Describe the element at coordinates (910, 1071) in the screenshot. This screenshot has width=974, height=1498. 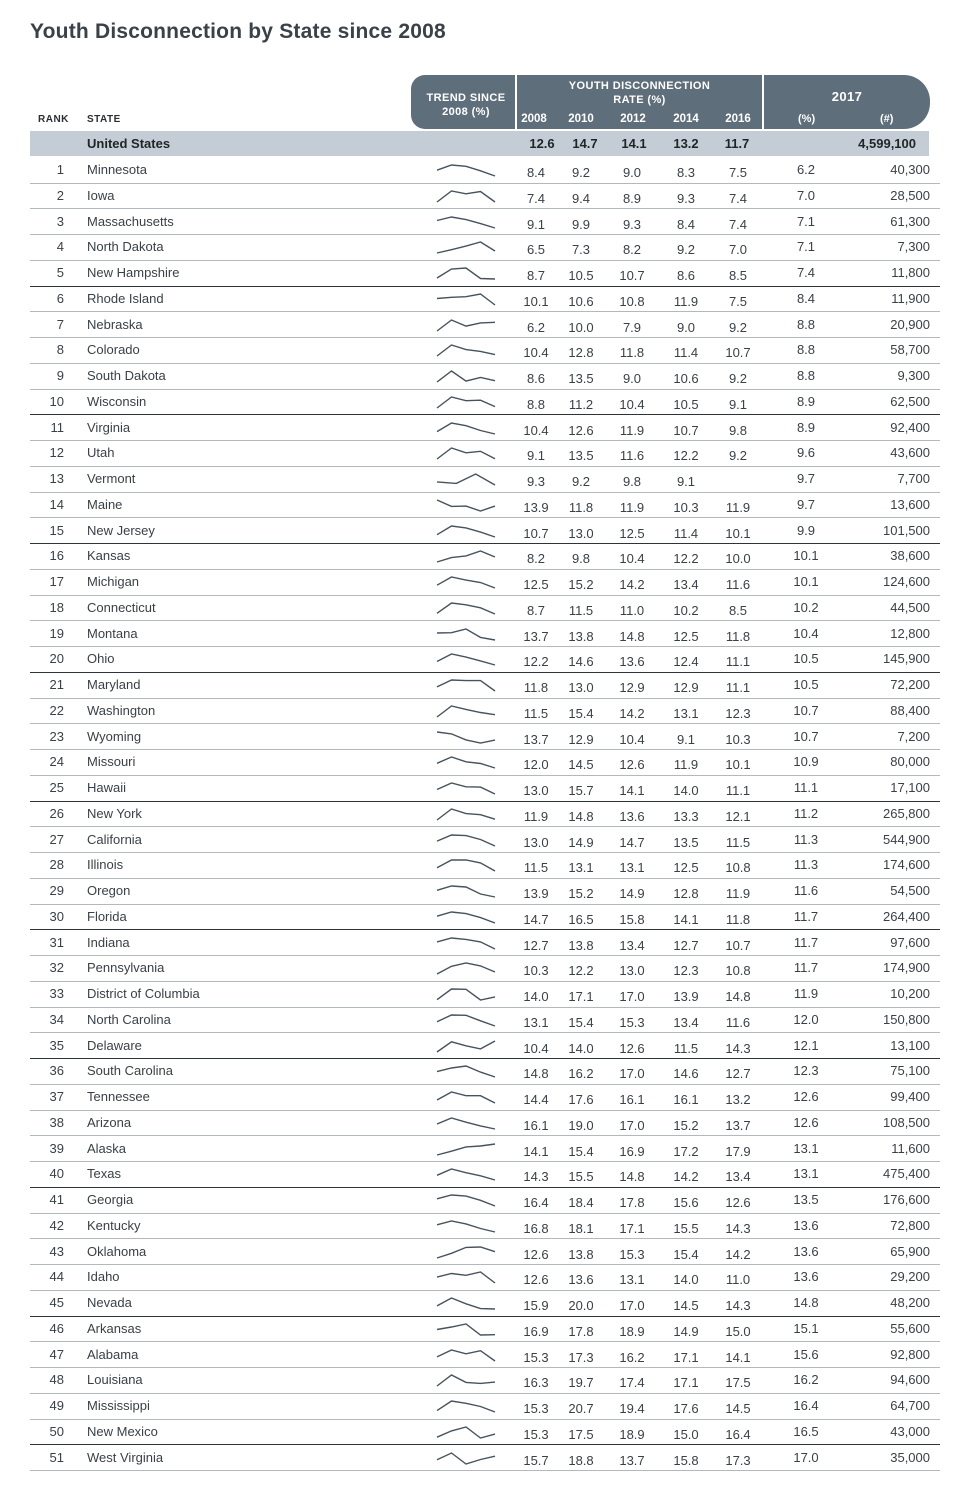
I see `num-2017-cell: 75,100` at that location.